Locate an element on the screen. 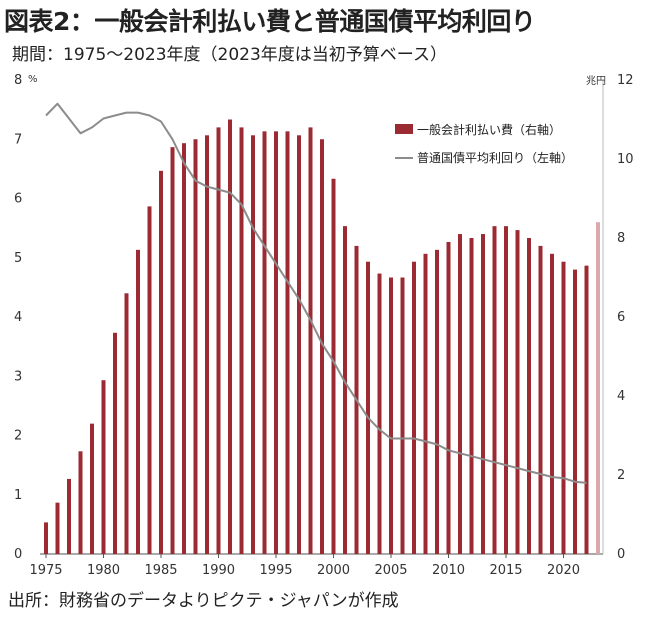 The width and height of the screenshot is (651, 617). left-axis-unit: % is located at coordinates (33, 79).